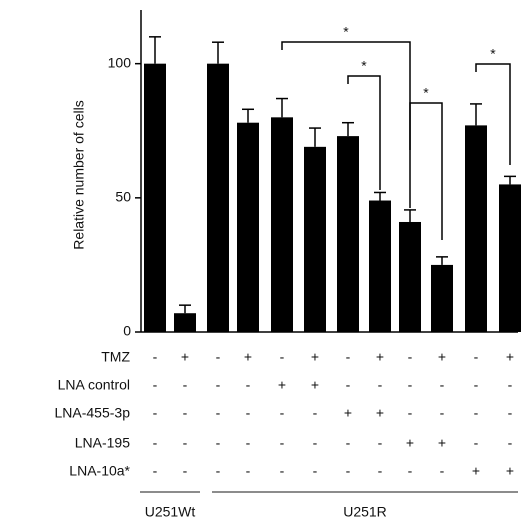 The width and height of the screenshot is (522, 527). Describe the element at coordinates (102, 443) in the screenshot. I see `condition-label: LNA-195` at that location.